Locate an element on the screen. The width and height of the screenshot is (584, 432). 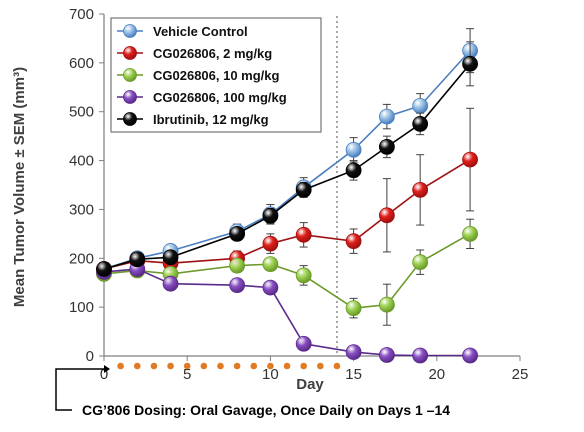
annotation-bracket is located at coordinates (79, 389).